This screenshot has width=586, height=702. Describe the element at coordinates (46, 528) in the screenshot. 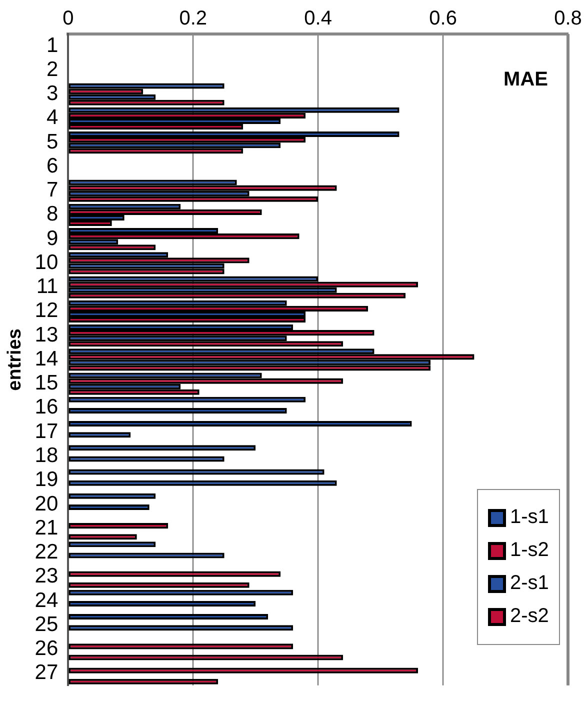

I see `y-tick-label: 21` at that location.